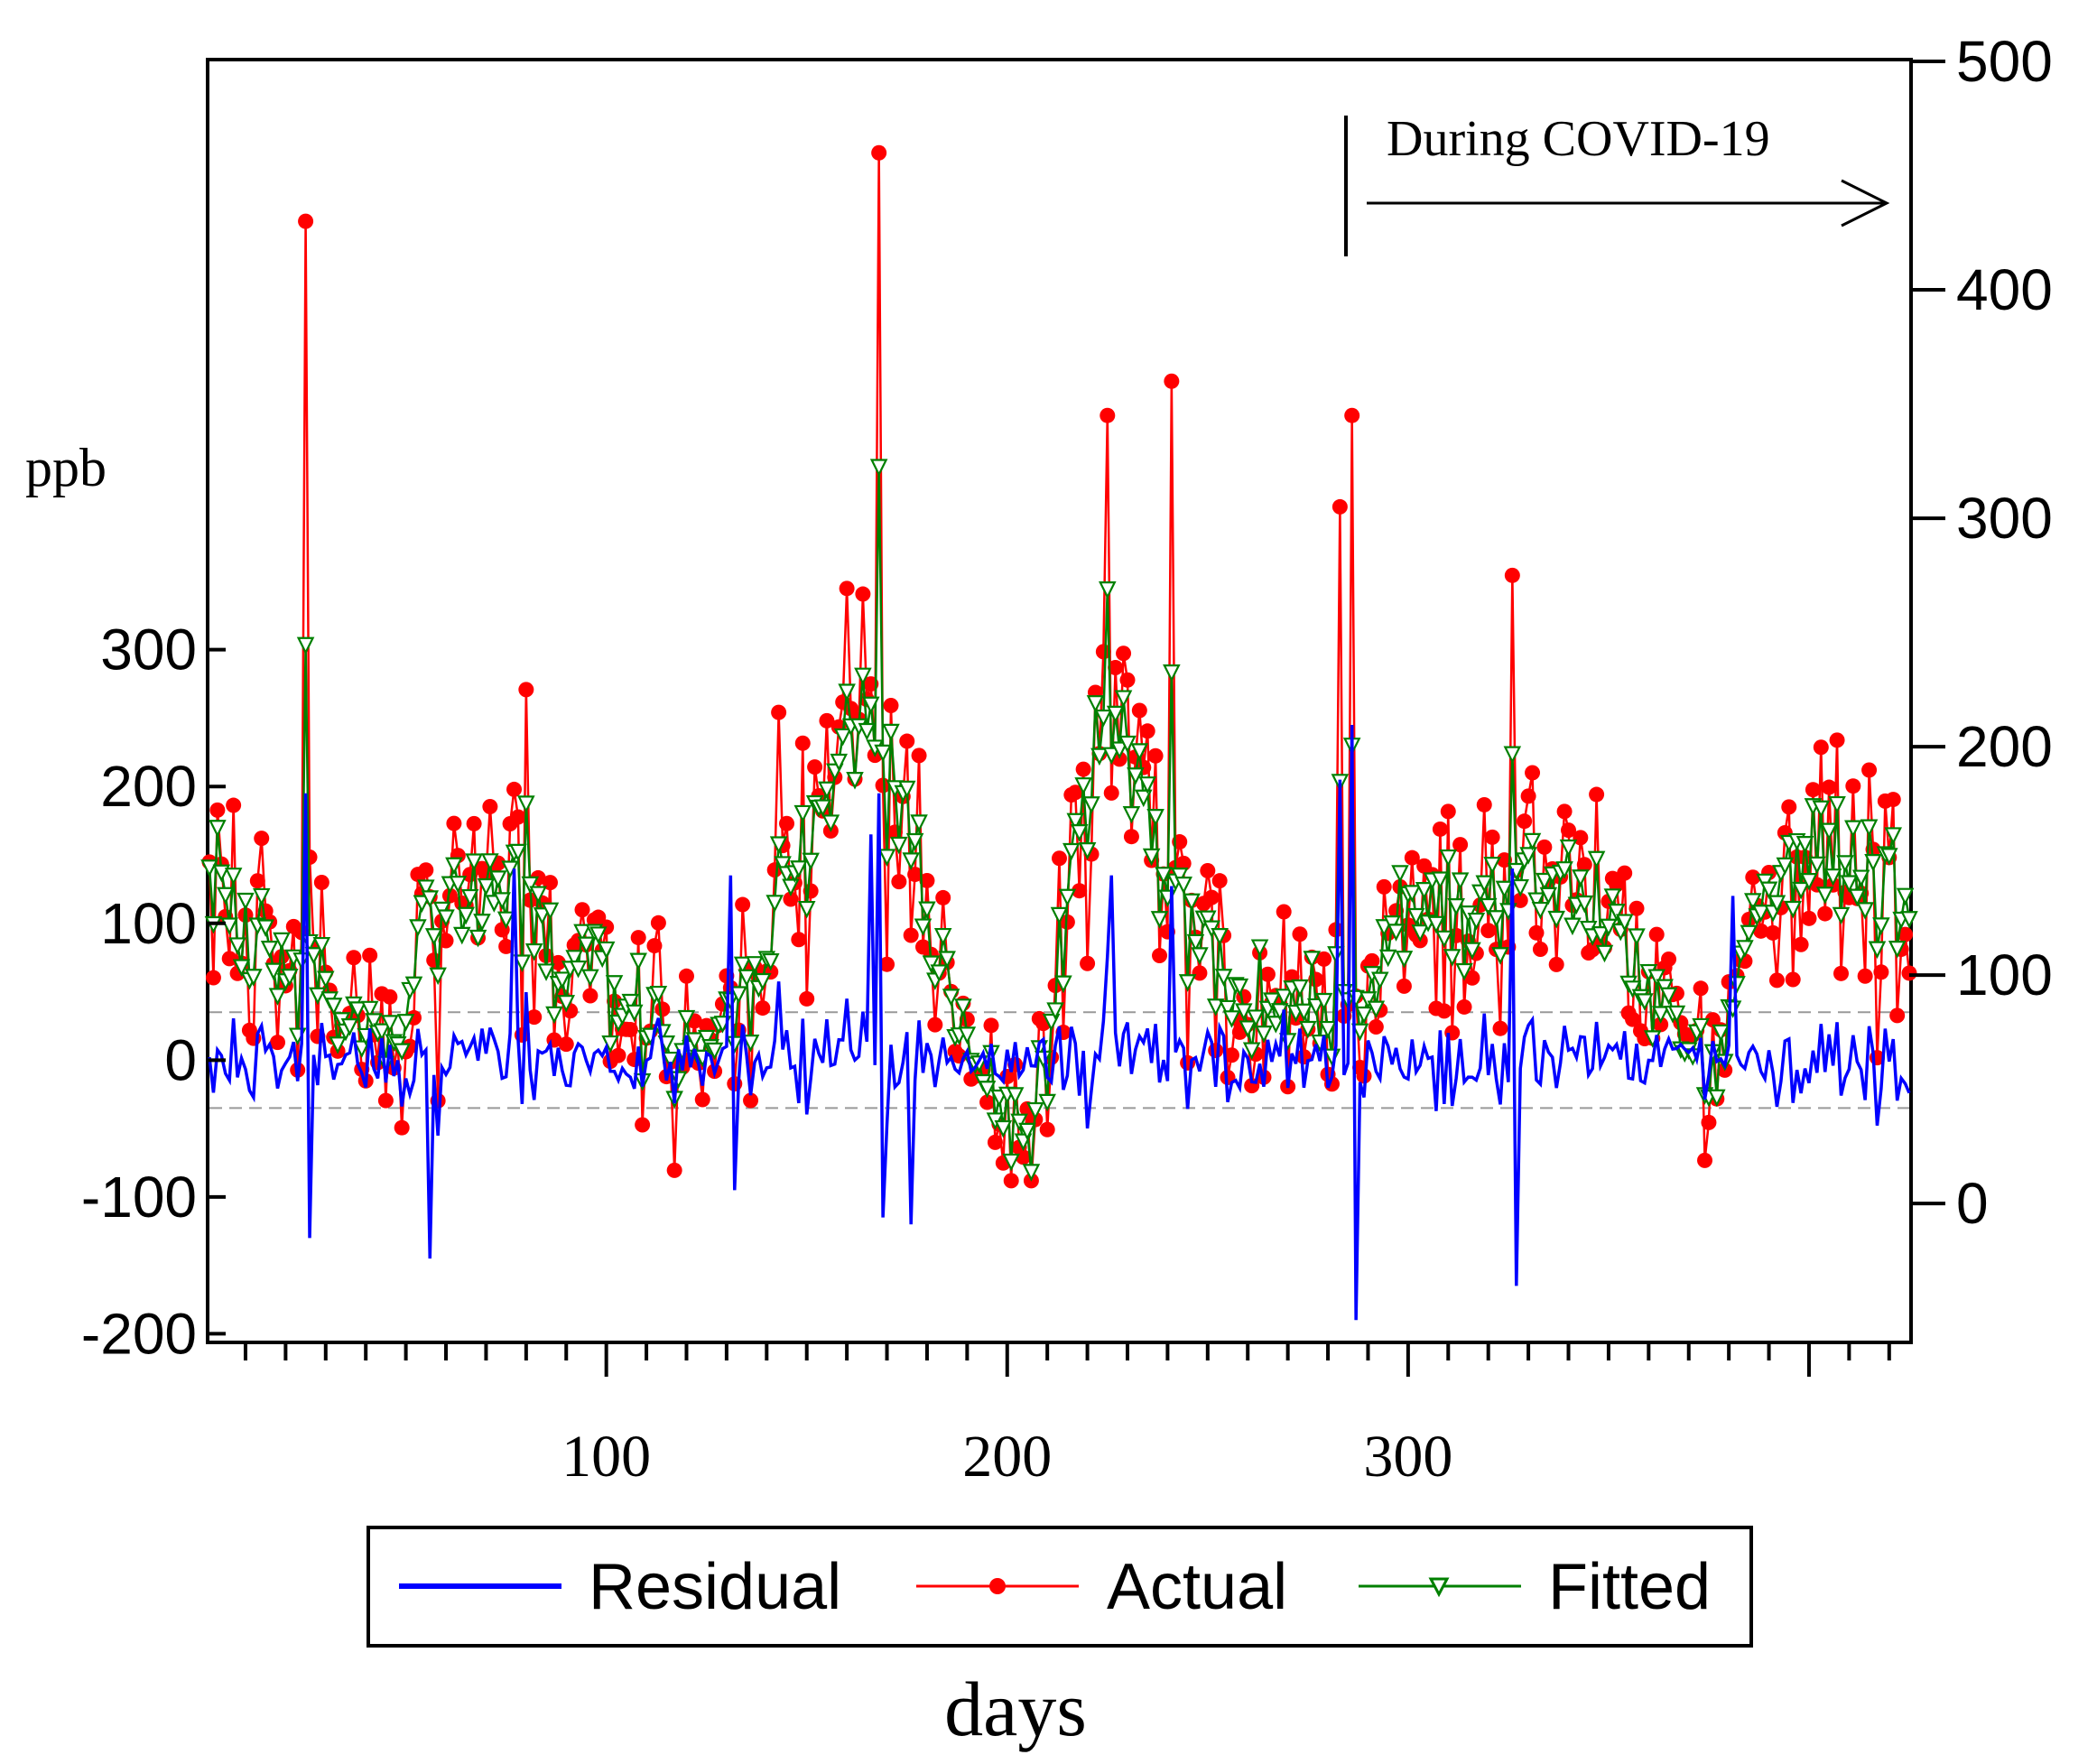  I want to click on left-axis-title: ppb, so click(66, 467).